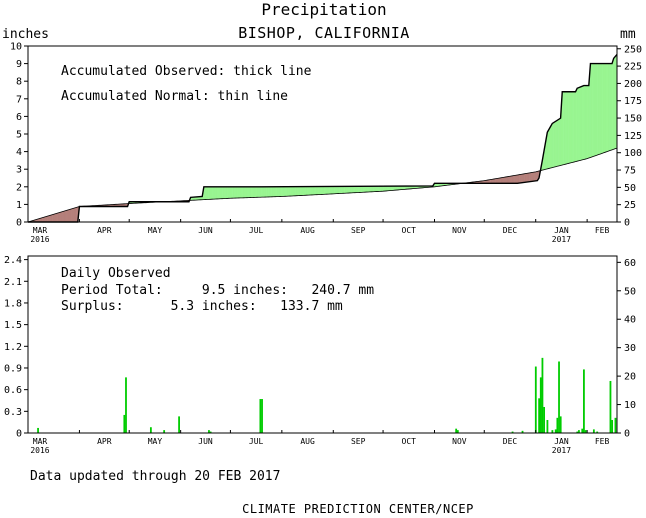 This screenshot has height=518, width=646. I want to click on y-right-tick-label: 25, so click(630, 205).